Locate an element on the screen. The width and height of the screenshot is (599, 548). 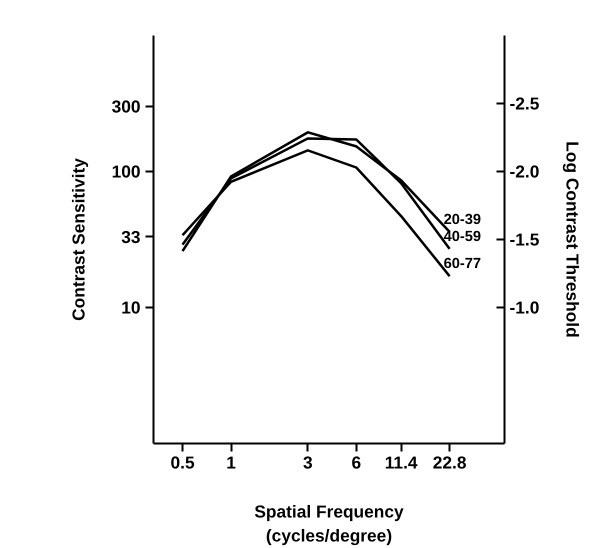
y2-tick-label: -1.5 is located at coordinates (525, 240).